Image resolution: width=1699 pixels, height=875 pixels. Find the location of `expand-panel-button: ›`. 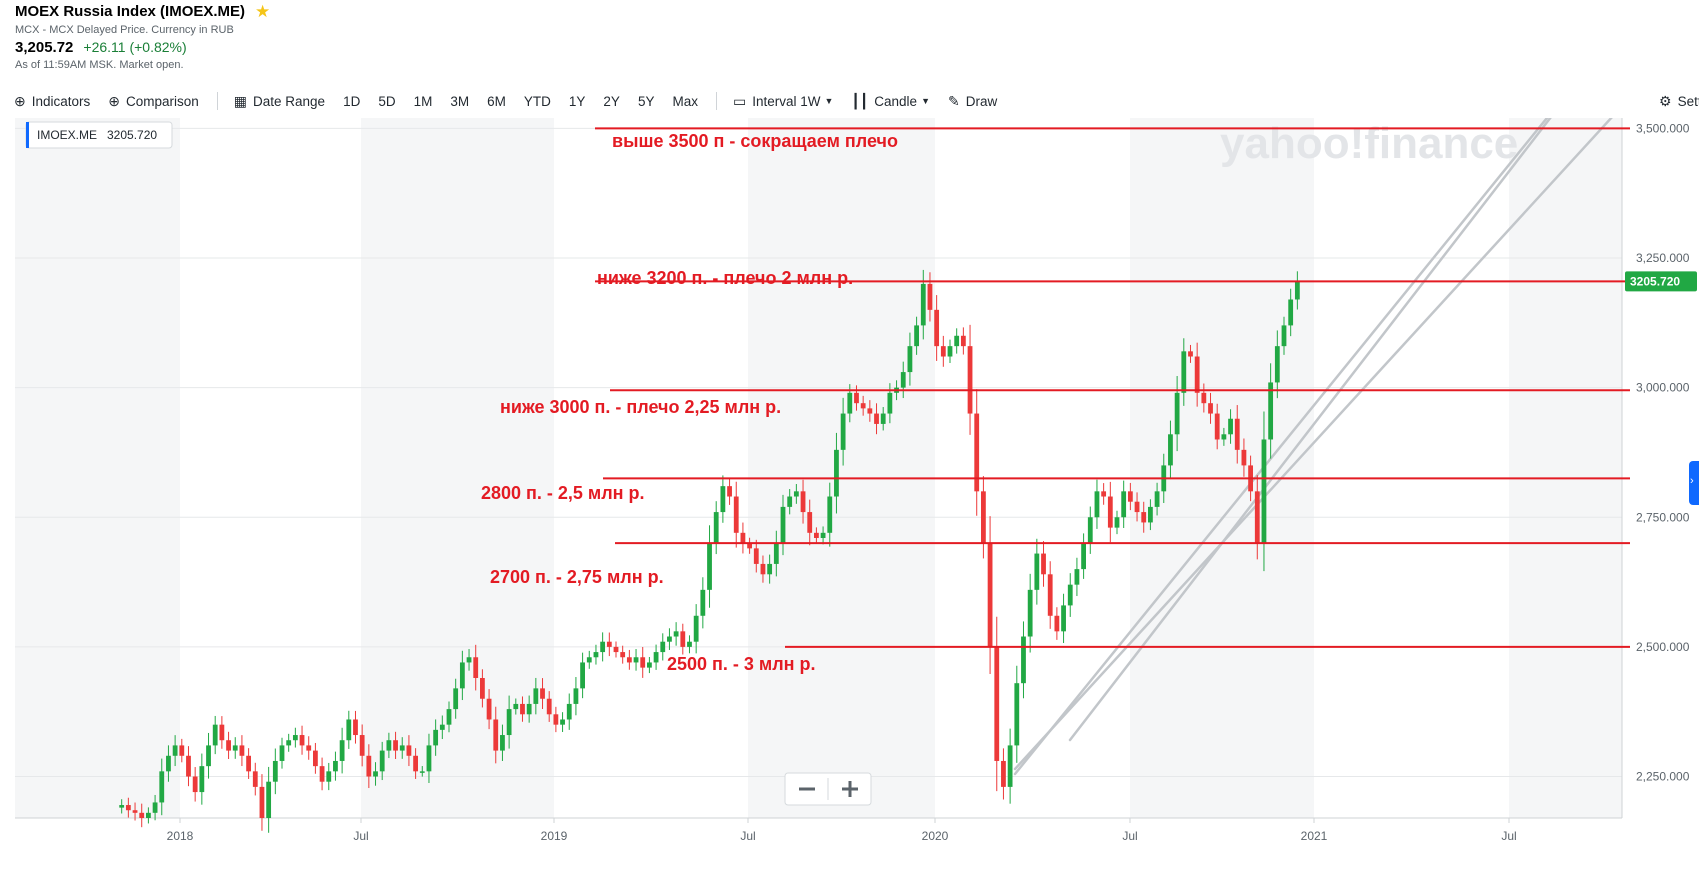

expand-panel-button: › is located at coordinates (1694, 483).